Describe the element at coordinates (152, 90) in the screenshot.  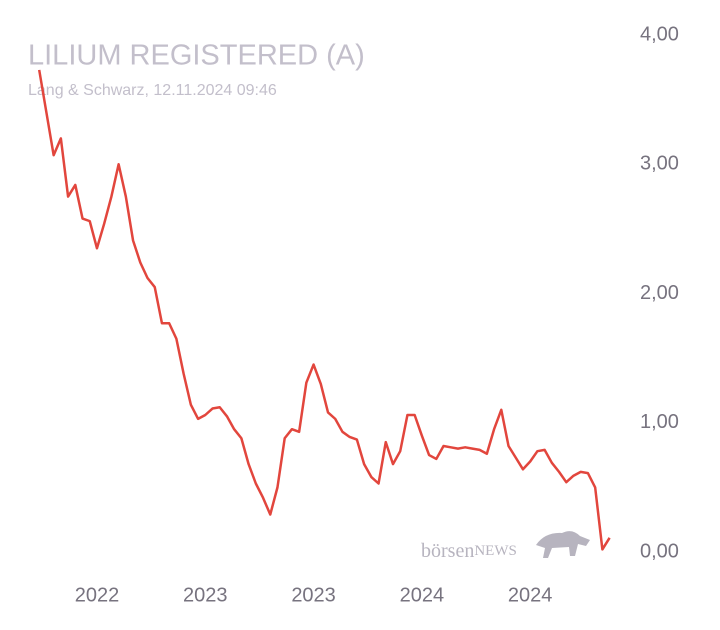
I see `chart-subtitle: Lang & Schwarz, 12.11.2024 09:46` at that location.